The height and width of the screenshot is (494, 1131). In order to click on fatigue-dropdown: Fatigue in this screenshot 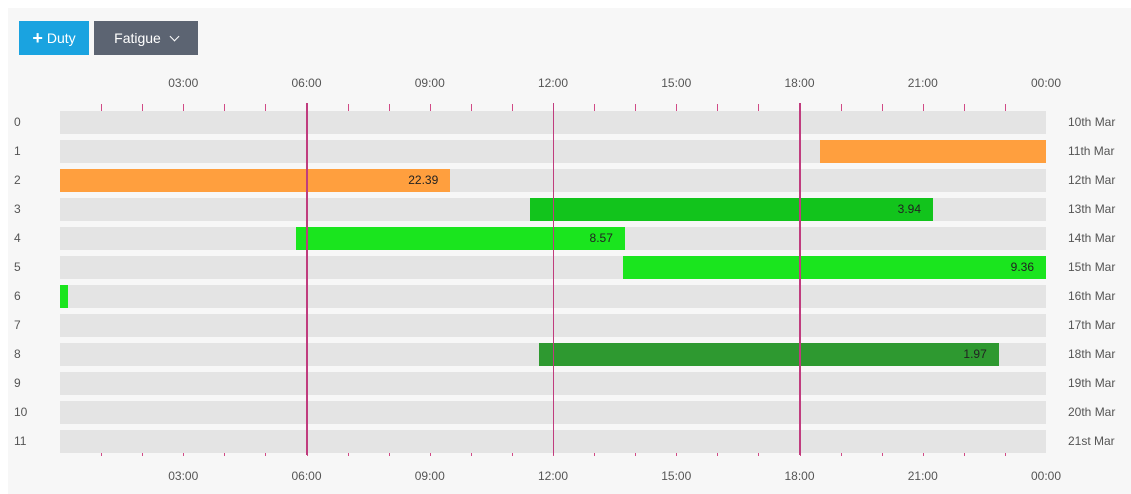, I will do `click(146, 38)`.